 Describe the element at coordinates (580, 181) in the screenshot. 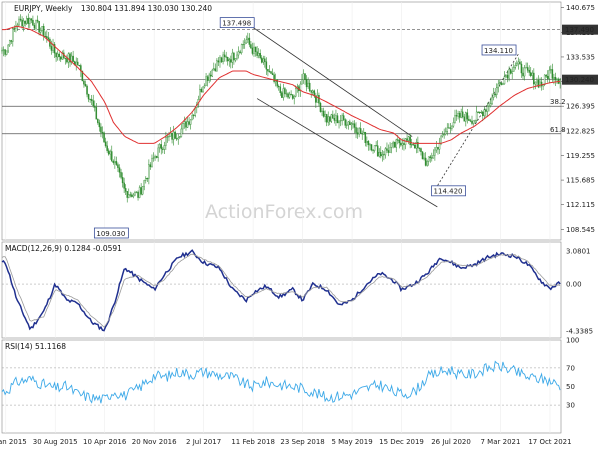

I see `price-y-tick-label: 115.685` at that location.